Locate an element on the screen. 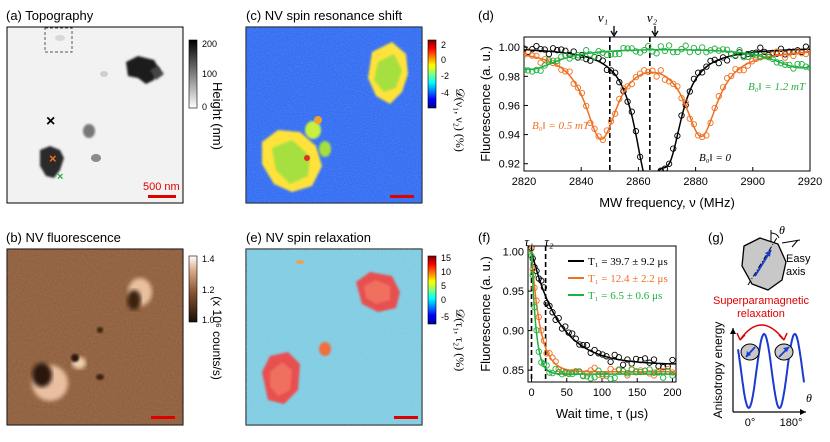 The height and width of the screenshot is (442, 830). legend-entry: T₁ = 12.4 ± 2.2 μs is located at coordinates (628, 279).